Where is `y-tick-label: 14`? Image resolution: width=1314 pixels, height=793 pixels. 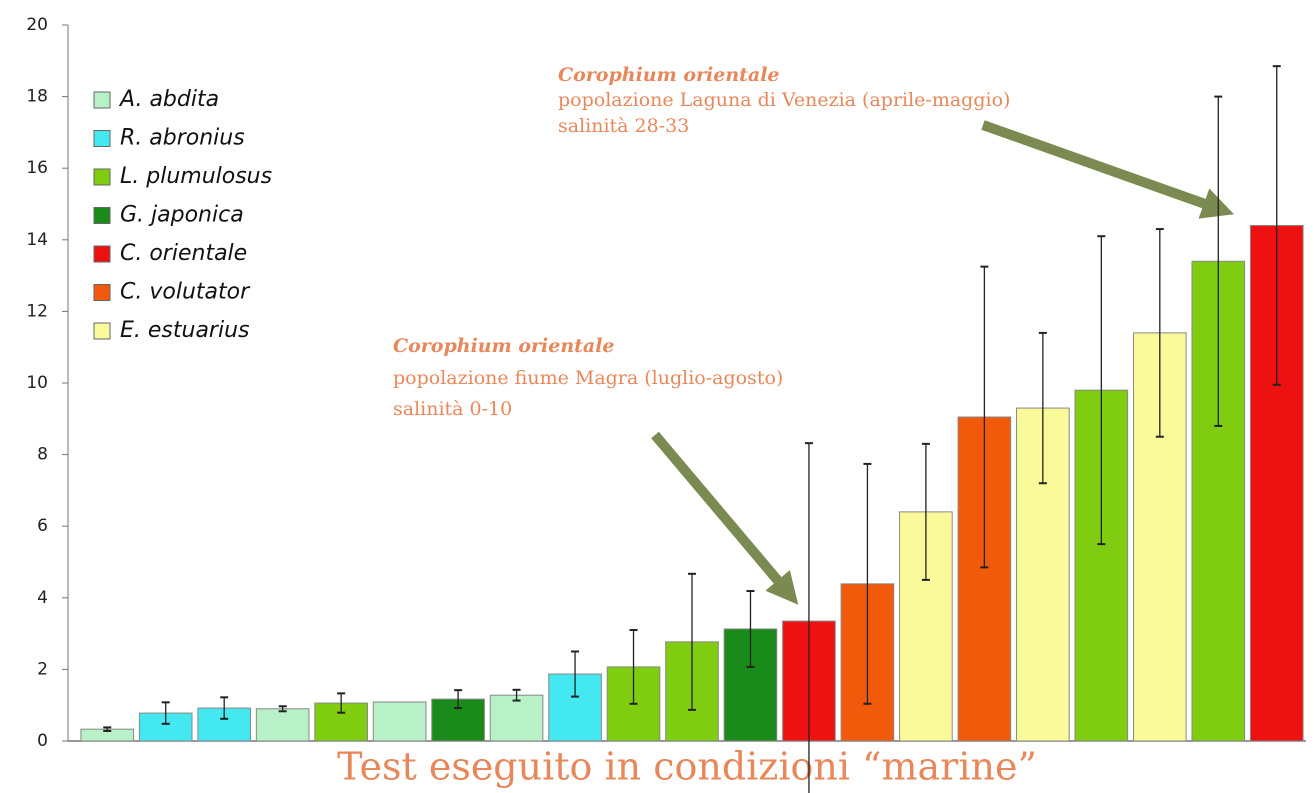 y-tick-label: 14 is located at coordinates (37, 240).